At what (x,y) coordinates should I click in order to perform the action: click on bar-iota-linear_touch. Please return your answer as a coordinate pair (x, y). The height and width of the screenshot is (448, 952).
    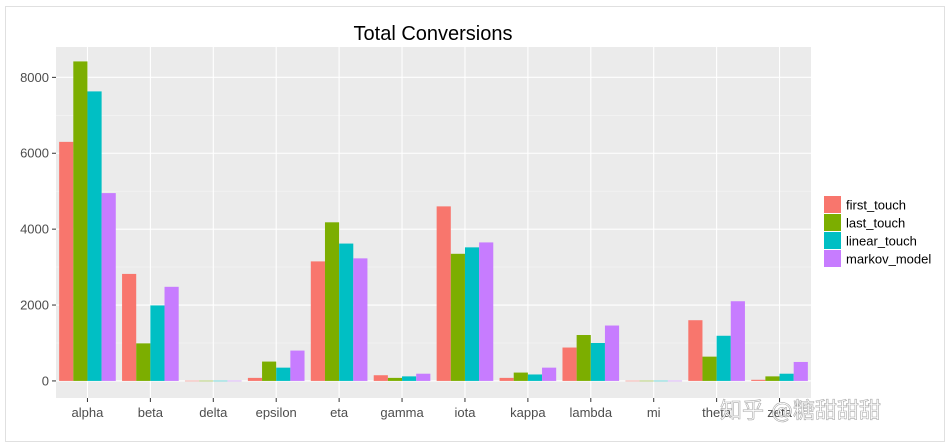
    Looking at the image, I should click on (472, 314).